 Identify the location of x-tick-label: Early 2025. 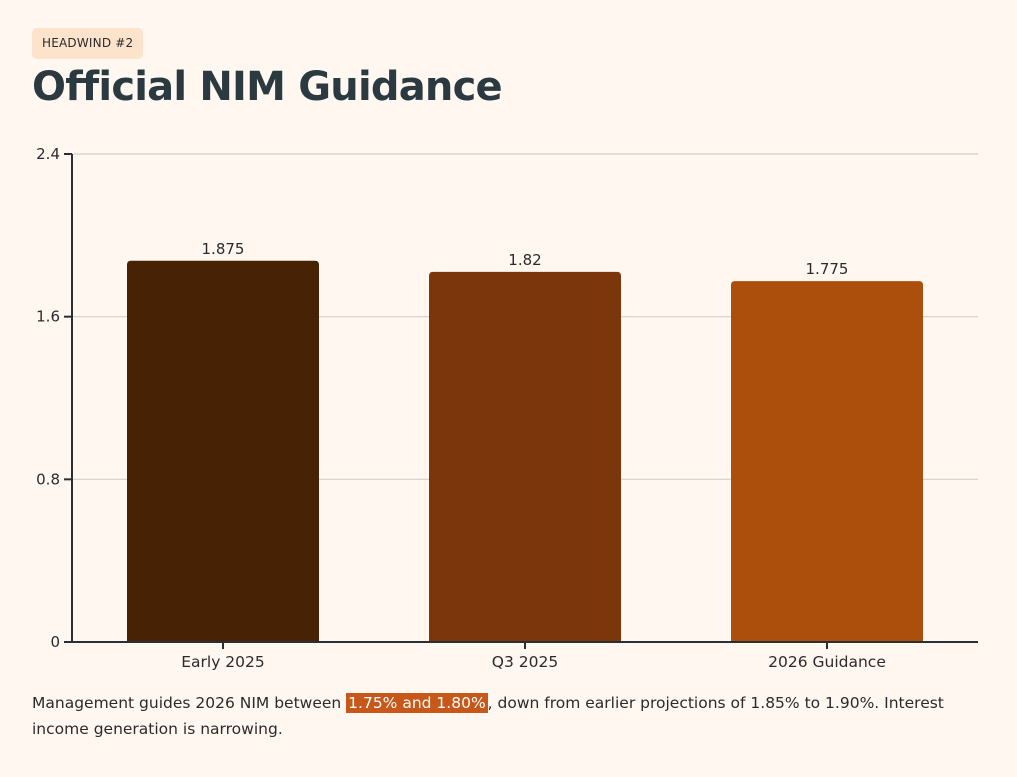
(223, 662).